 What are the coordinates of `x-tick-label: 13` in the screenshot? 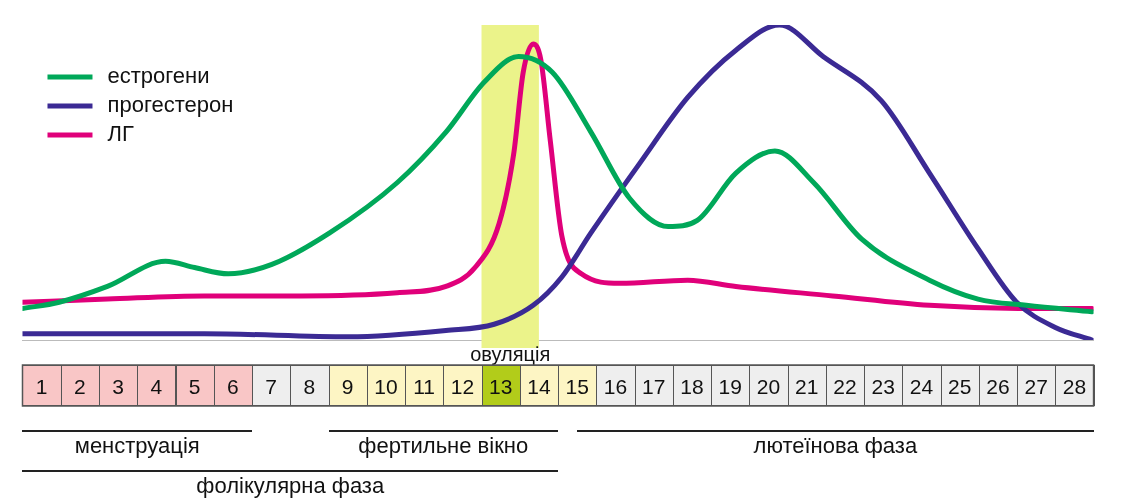 It's located at (500, 387).